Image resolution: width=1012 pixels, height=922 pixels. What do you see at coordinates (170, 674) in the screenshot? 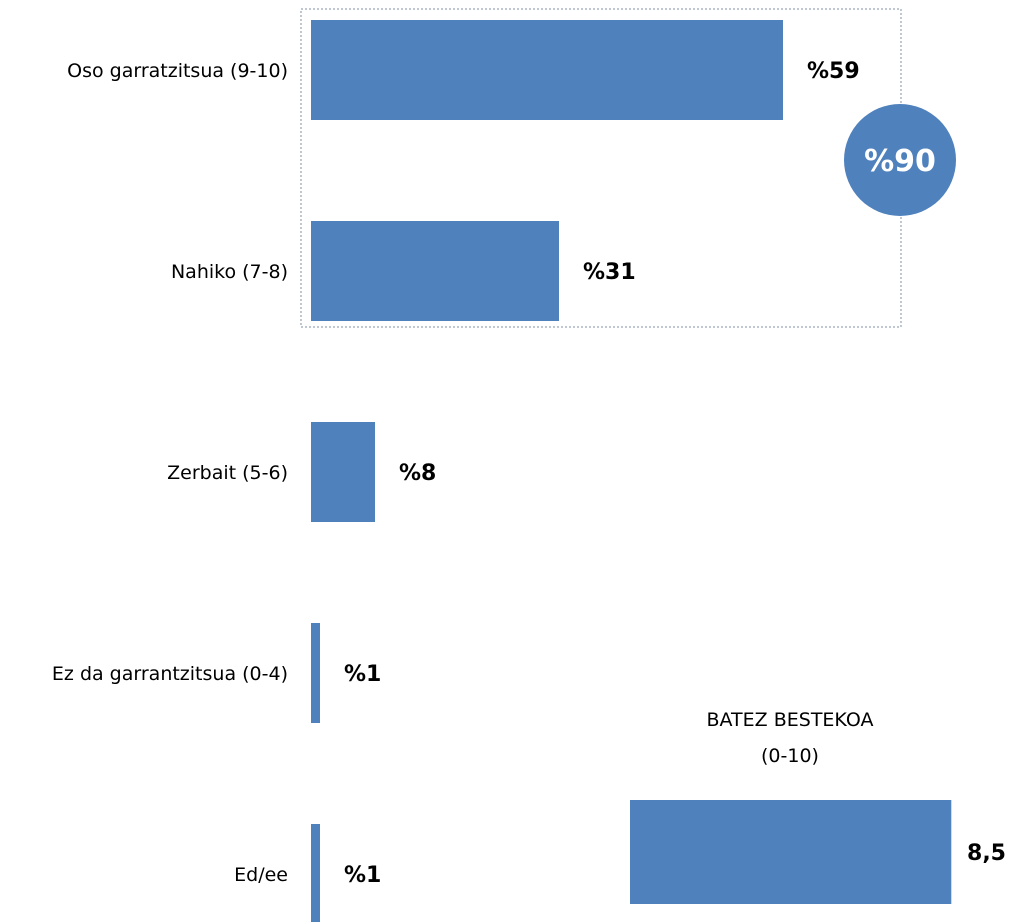
I see `category-label: Ez da garrantzitsua (0-4)` at bounding box center [170, 674].